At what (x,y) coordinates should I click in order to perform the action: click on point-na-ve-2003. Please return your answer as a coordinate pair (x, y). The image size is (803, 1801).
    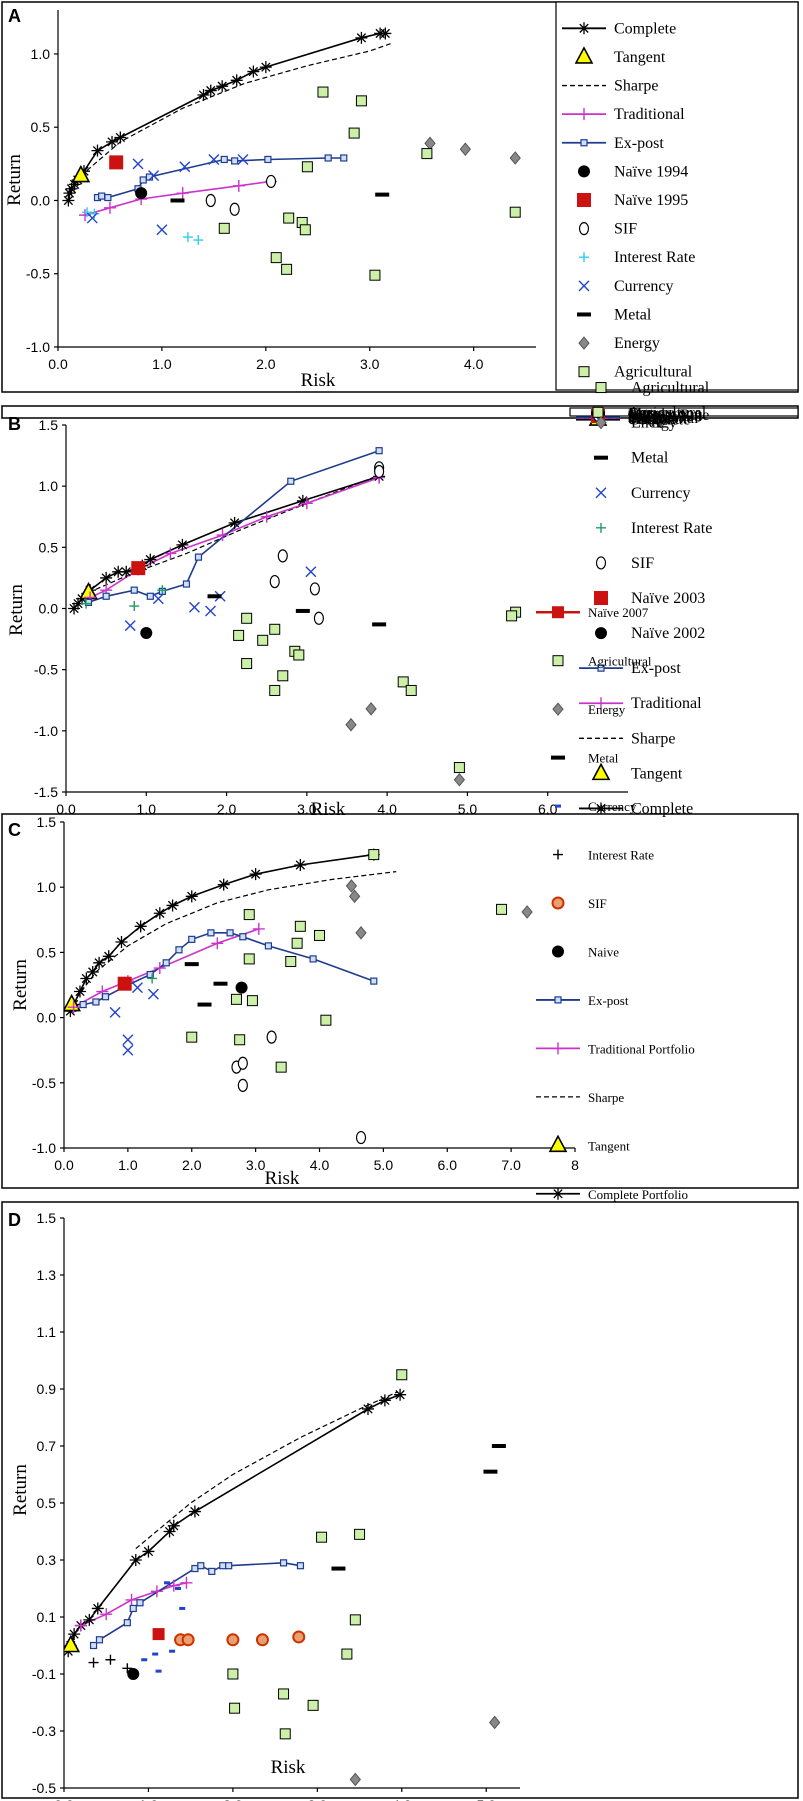
    Looking at the image, I should click on (124, 983).